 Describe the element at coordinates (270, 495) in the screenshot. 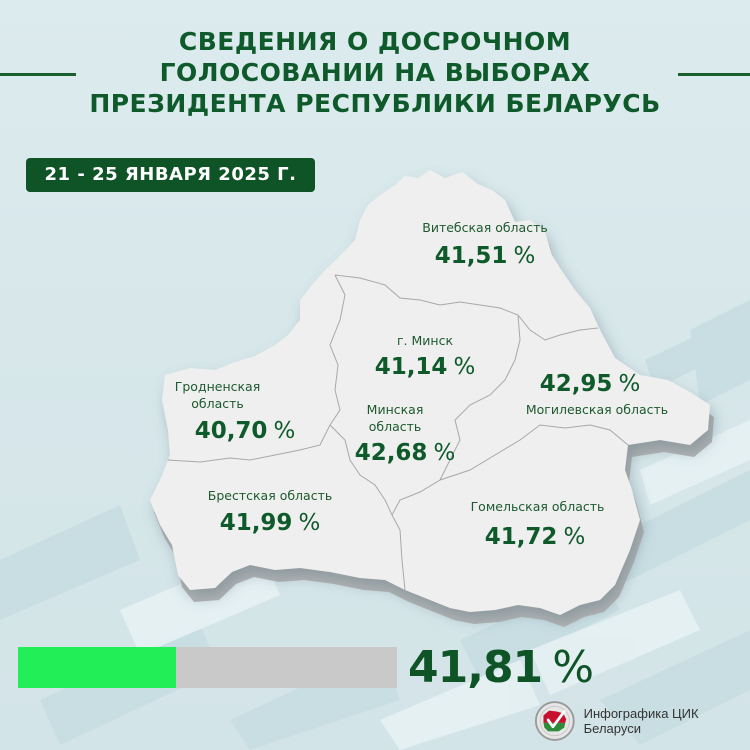

I see `region-label-brest: Брестская область` at that location.